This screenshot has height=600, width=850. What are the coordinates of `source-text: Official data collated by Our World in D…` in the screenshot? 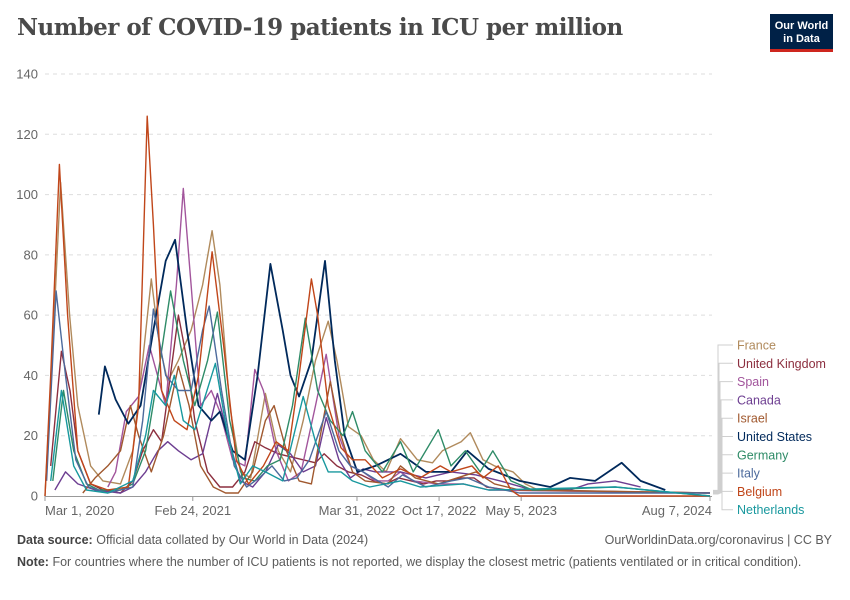 It's located at (232, 540).